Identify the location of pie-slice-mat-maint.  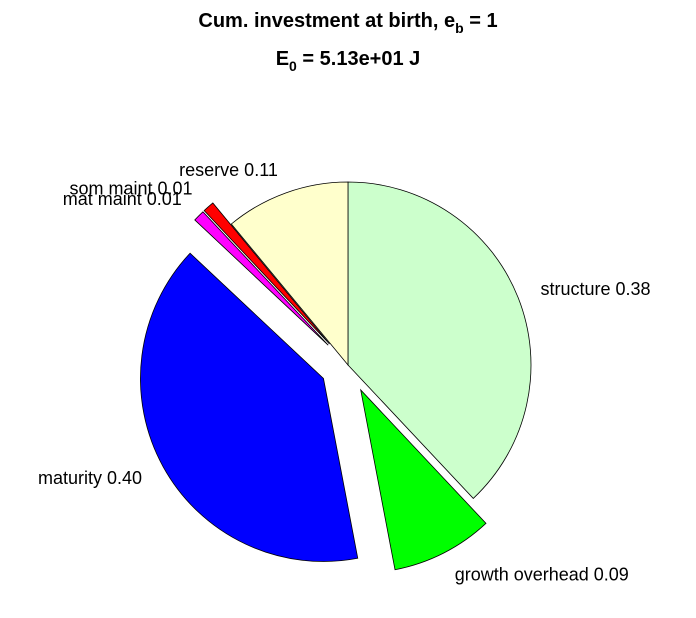
(261, 278).